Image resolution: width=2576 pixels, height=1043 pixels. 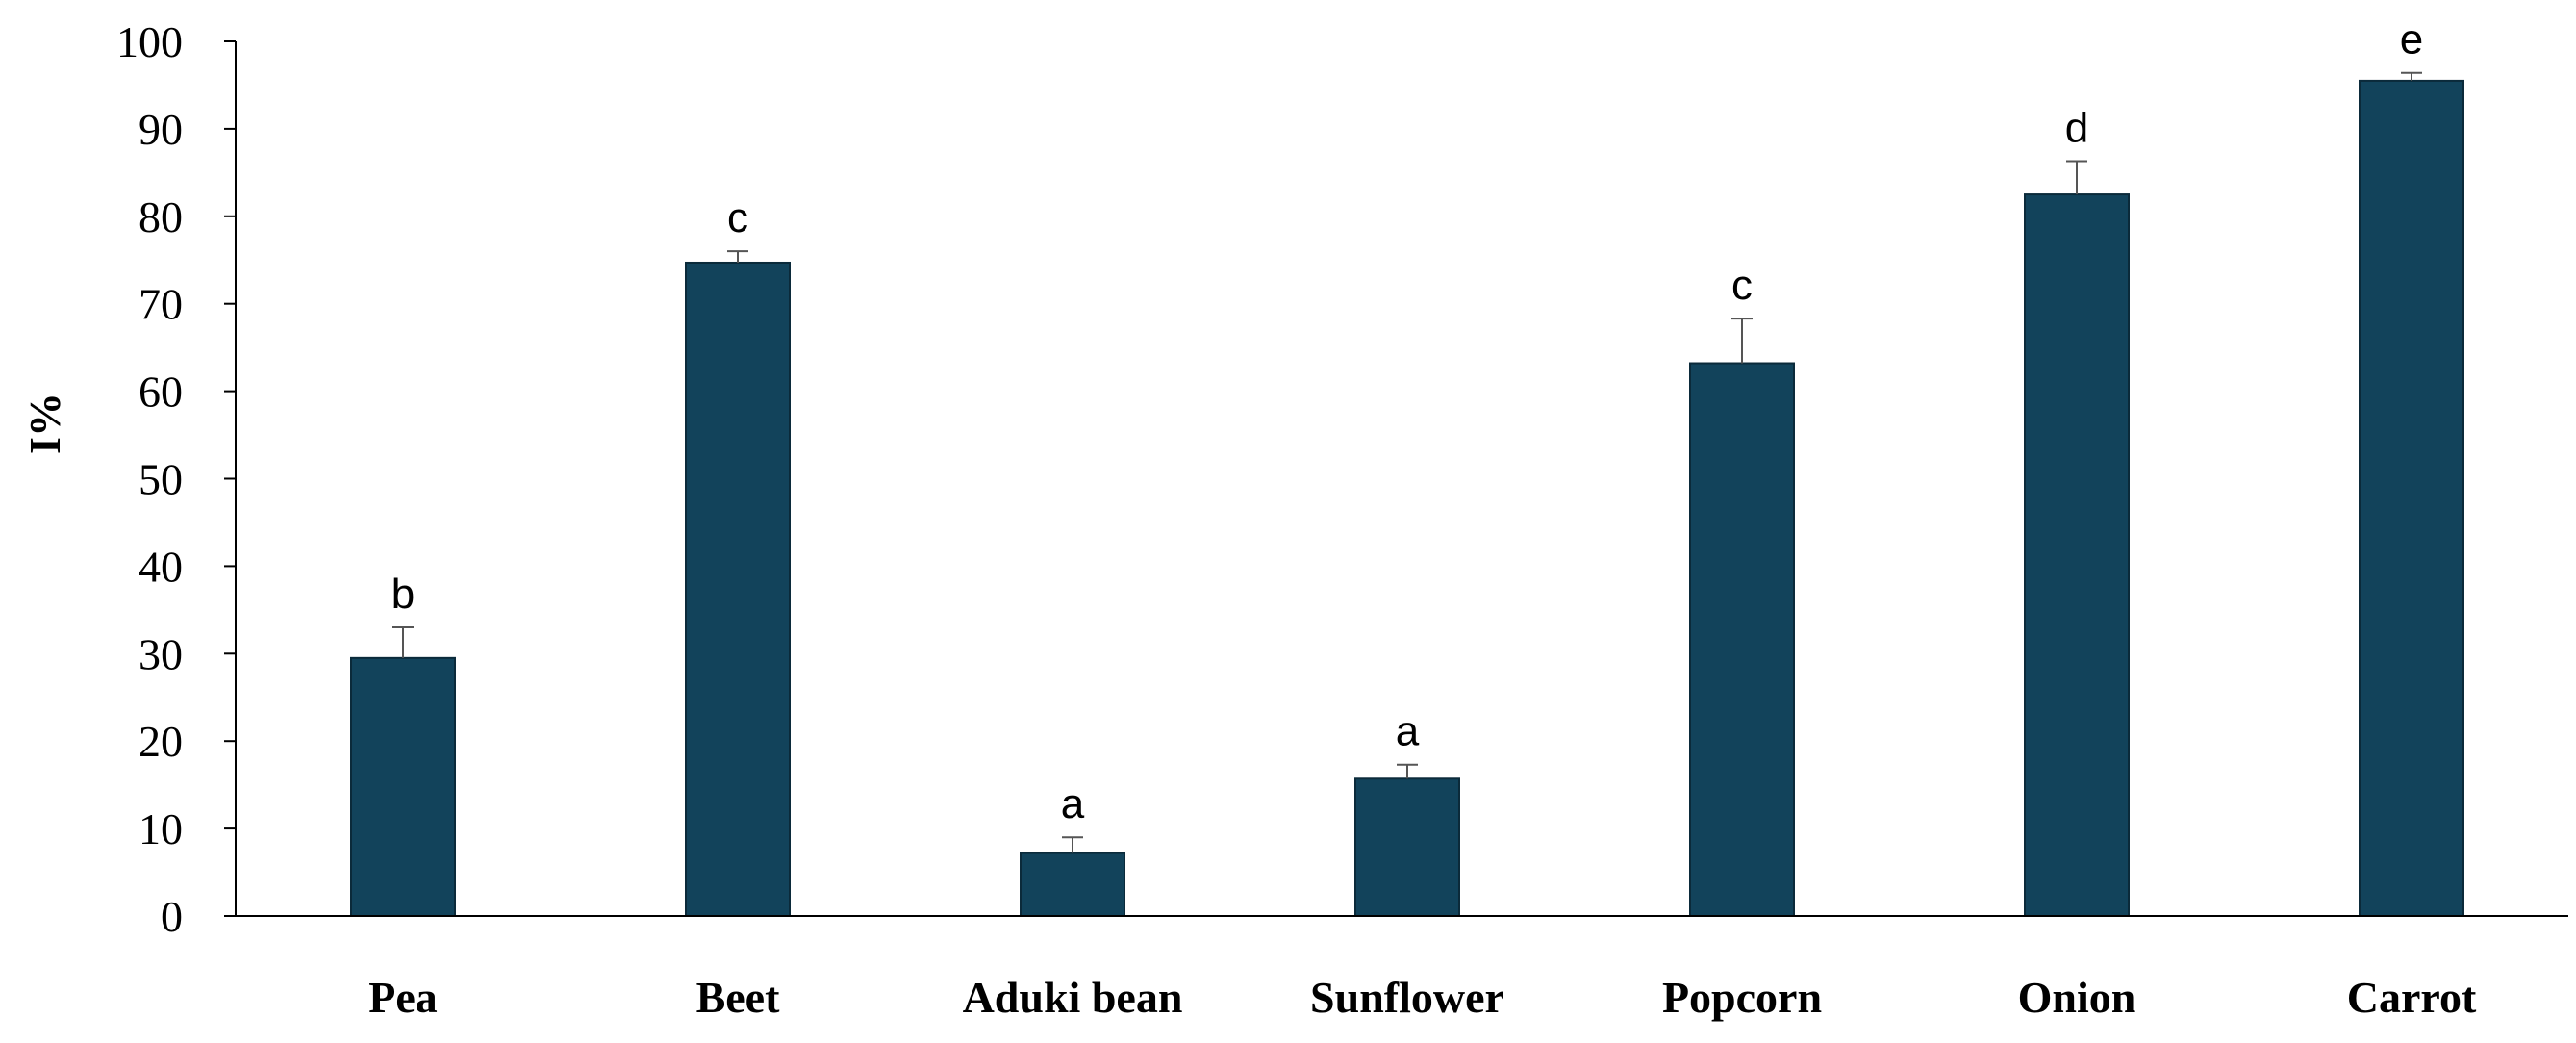 I want to click on y-axis: 0 10 20 30 40 50 60 70 80 90 100, so click(x=176, y=479).